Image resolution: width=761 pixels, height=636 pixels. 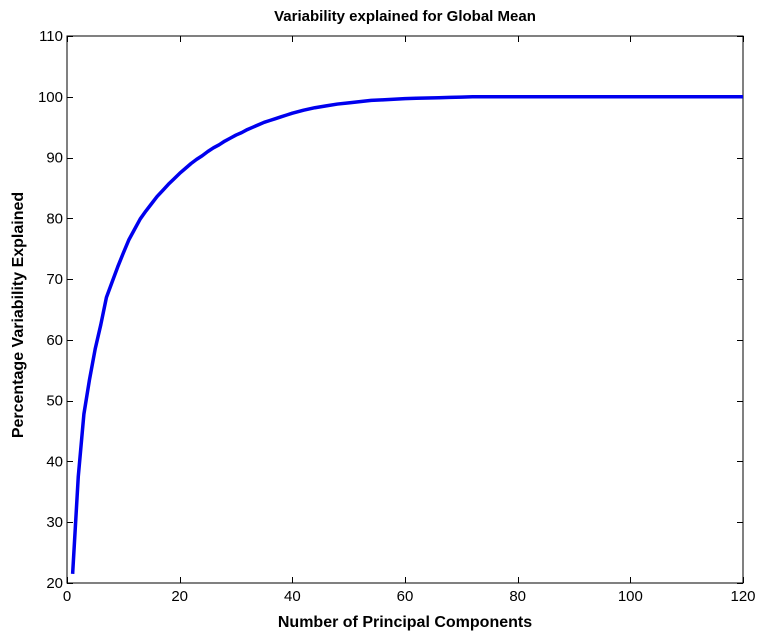 What do you see at coordinates (742, 596) in the screenshot?
I see `x-tick-label: 120` at bounding box center [742, 596].